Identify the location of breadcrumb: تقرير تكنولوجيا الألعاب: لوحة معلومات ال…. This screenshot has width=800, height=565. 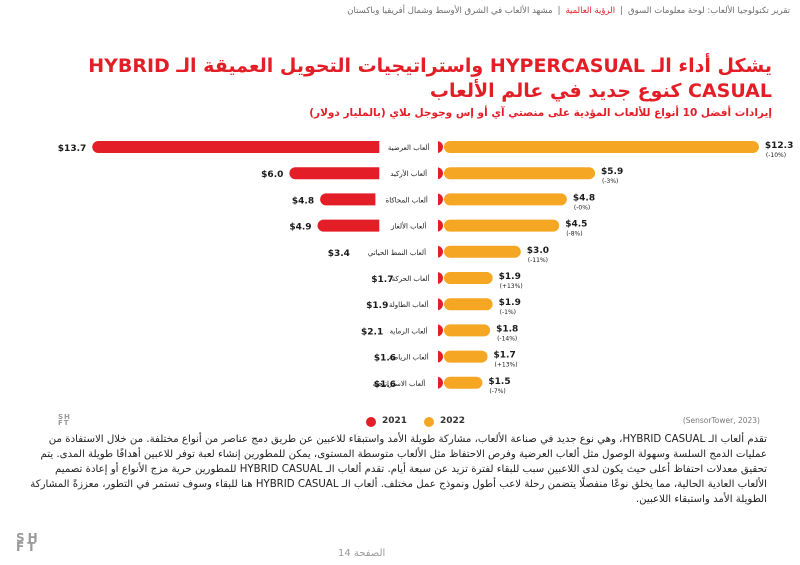
(400, 11).